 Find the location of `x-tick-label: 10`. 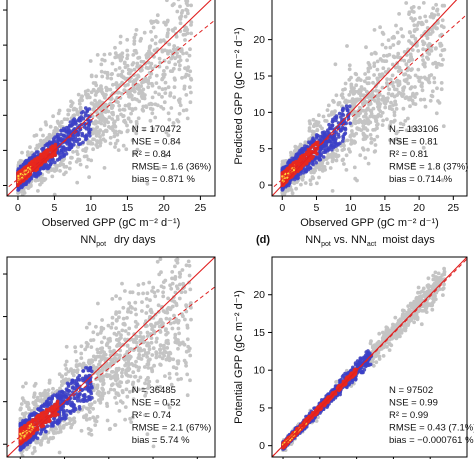

x-tick-label: 10 is located at coordinates (91, 208).